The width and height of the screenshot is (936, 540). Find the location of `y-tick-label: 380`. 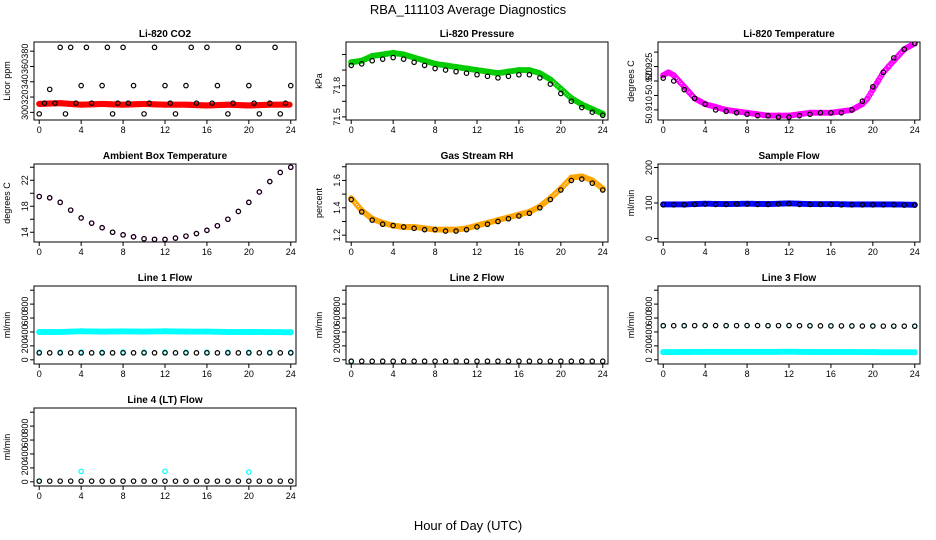

y-tick-label: 380 is located at coordinates (25, 51).